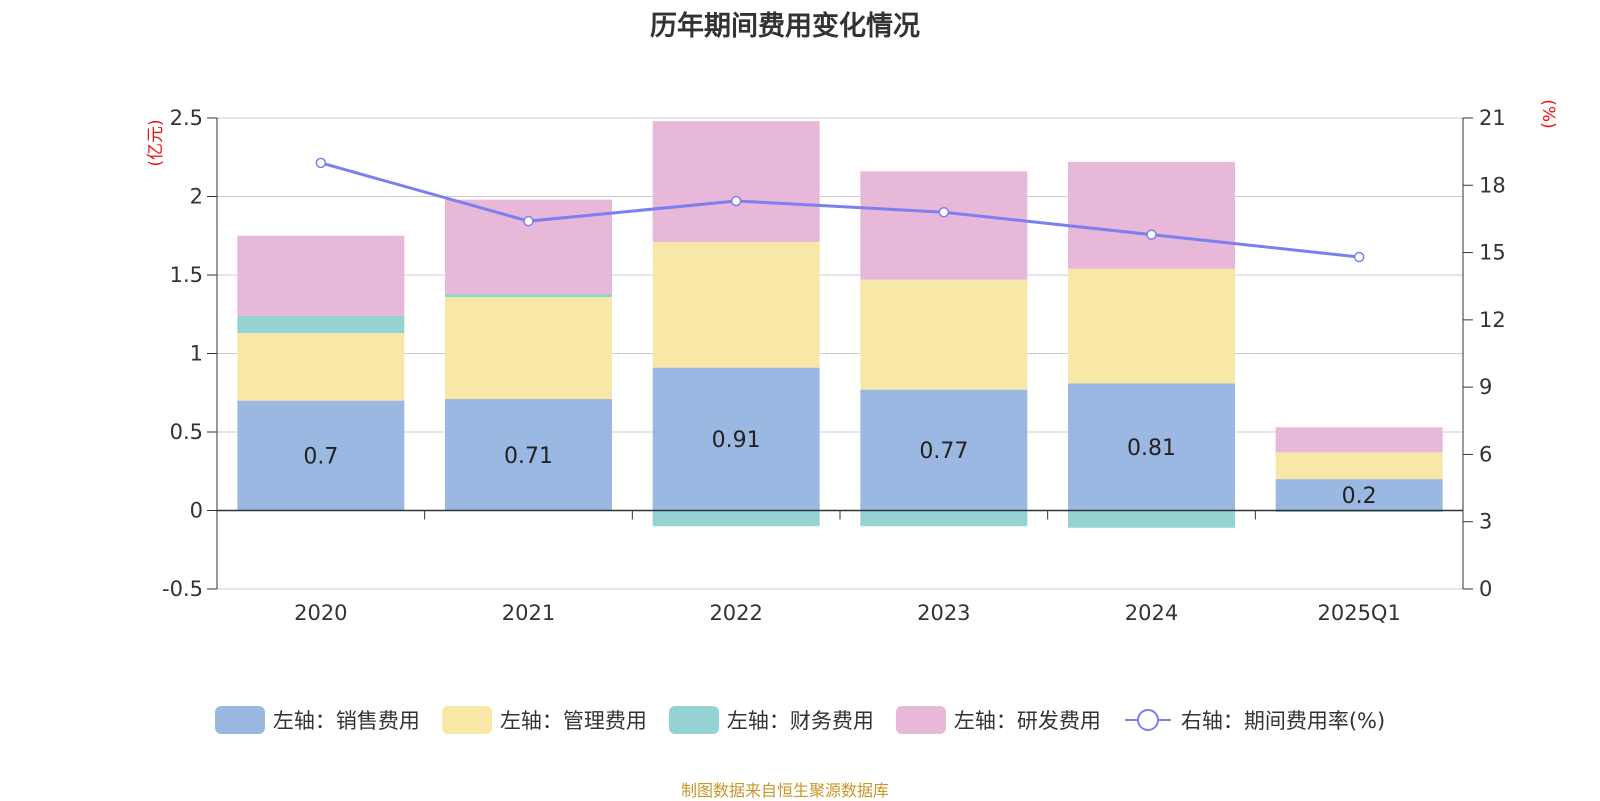  What do you see at coordinates (1359, 257) in the screenshot?
I see `rate-point-2025Q1` at bounding box center [1359, 257].